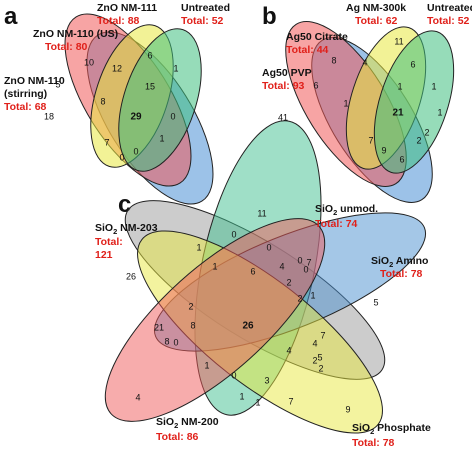  Describe the element at coordinates (287, 73) in the screenshot. I see `set-b1-name: Ag50 PVP` at that location.